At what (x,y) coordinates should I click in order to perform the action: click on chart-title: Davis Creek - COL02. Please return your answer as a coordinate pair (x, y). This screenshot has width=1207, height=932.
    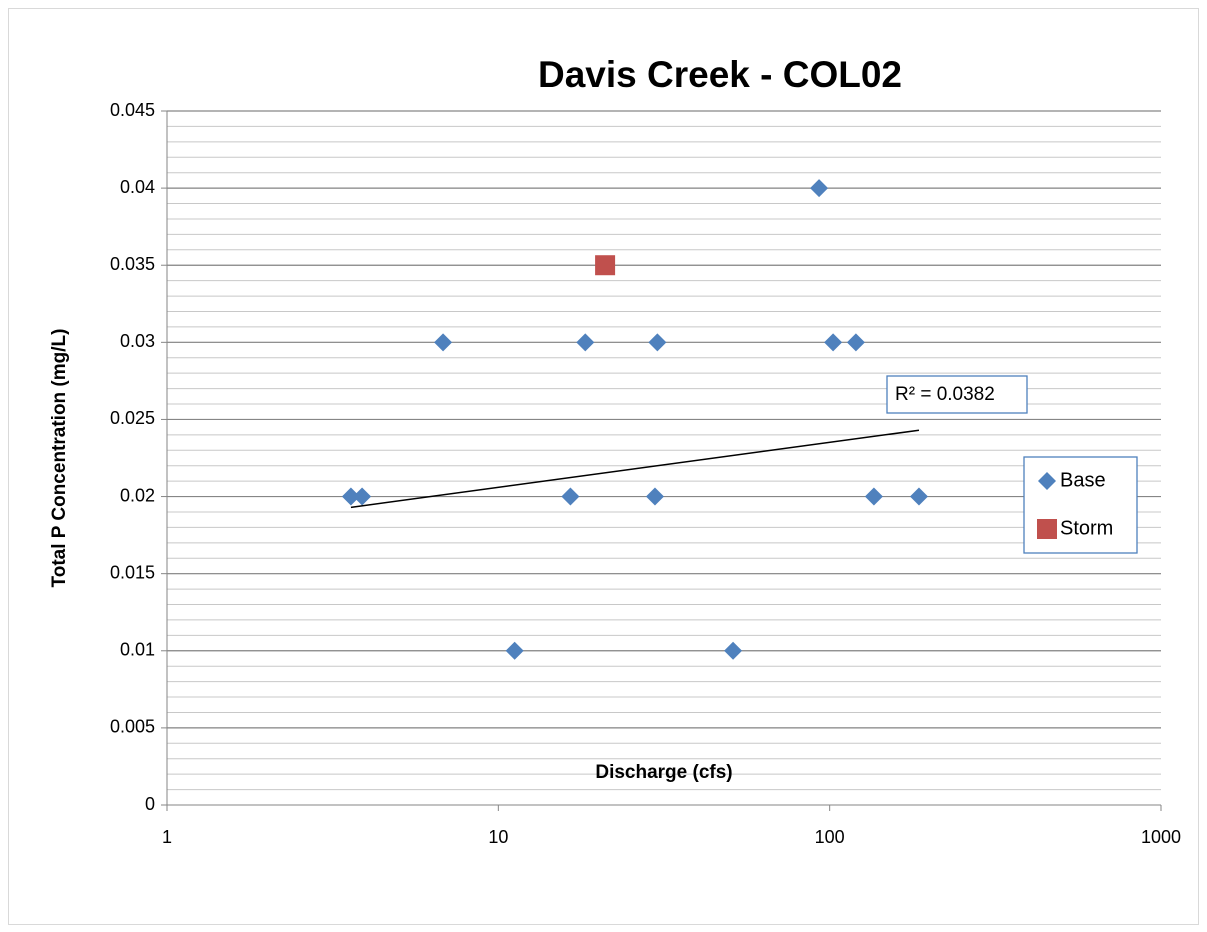
    Looking at the image, I should click on (720, 74).